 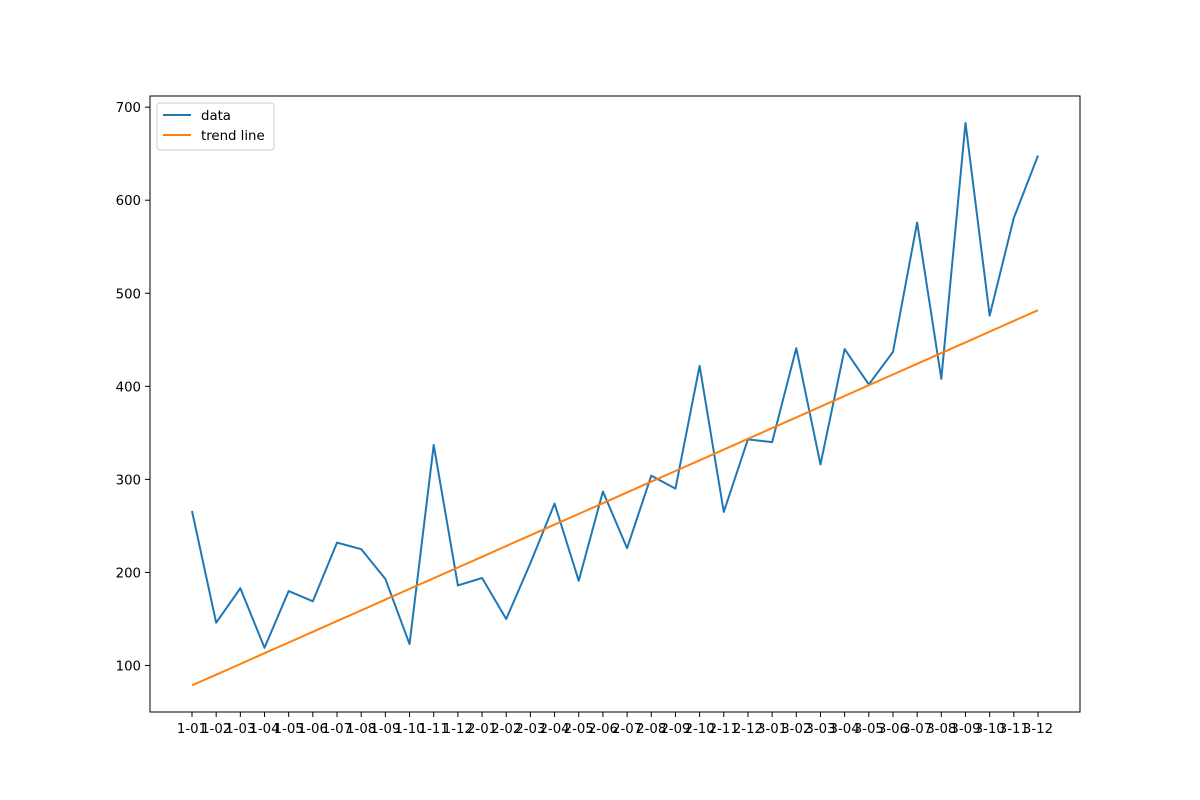 I want to click on x-tick-label: 1-08, so click(x=361, y=729).